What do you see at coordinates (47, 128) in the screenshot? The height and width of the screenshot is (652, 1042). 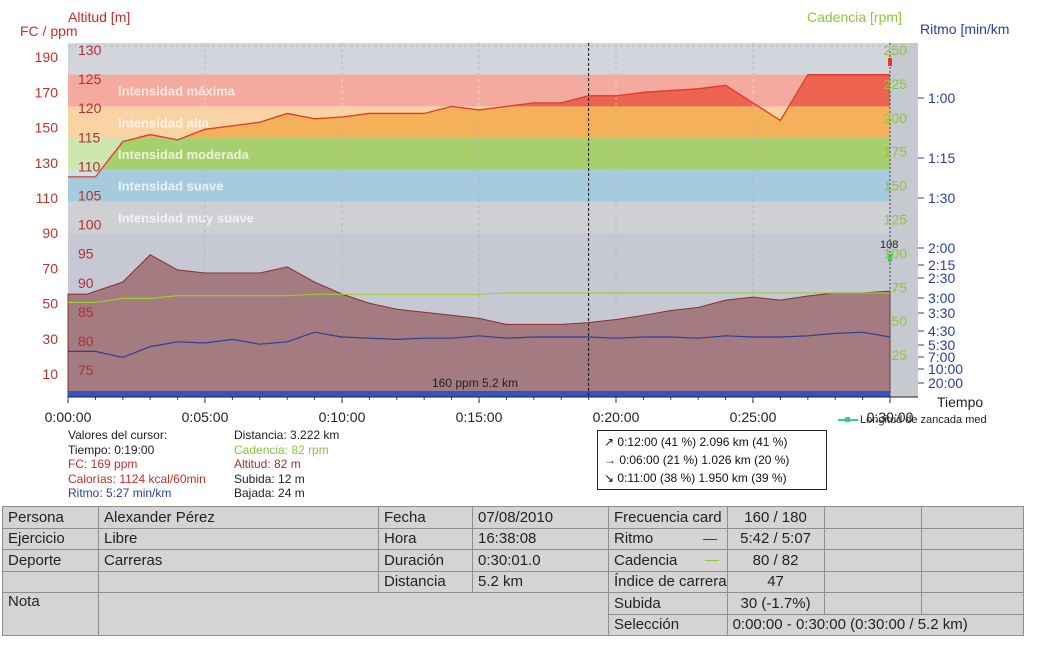 I see `fc-tick-label: 150` at bounding box center [47, 128].